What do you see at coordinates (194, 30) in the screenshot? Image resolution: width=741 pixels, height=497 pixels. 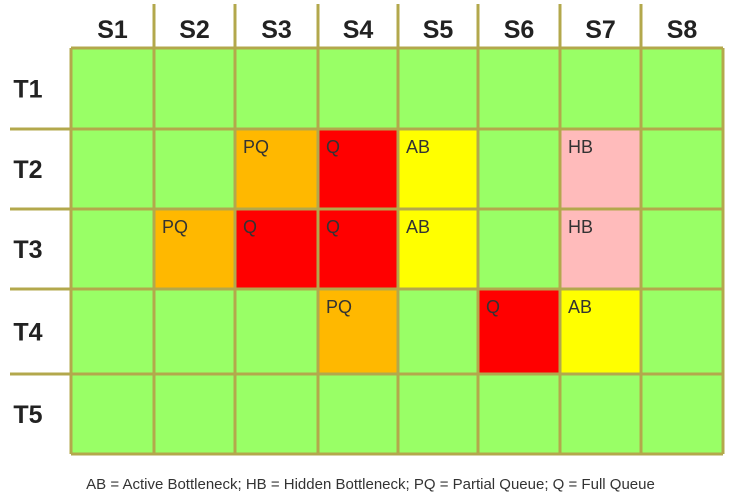 I see `column-header-s2: S2` at bounding box center [194, 30].